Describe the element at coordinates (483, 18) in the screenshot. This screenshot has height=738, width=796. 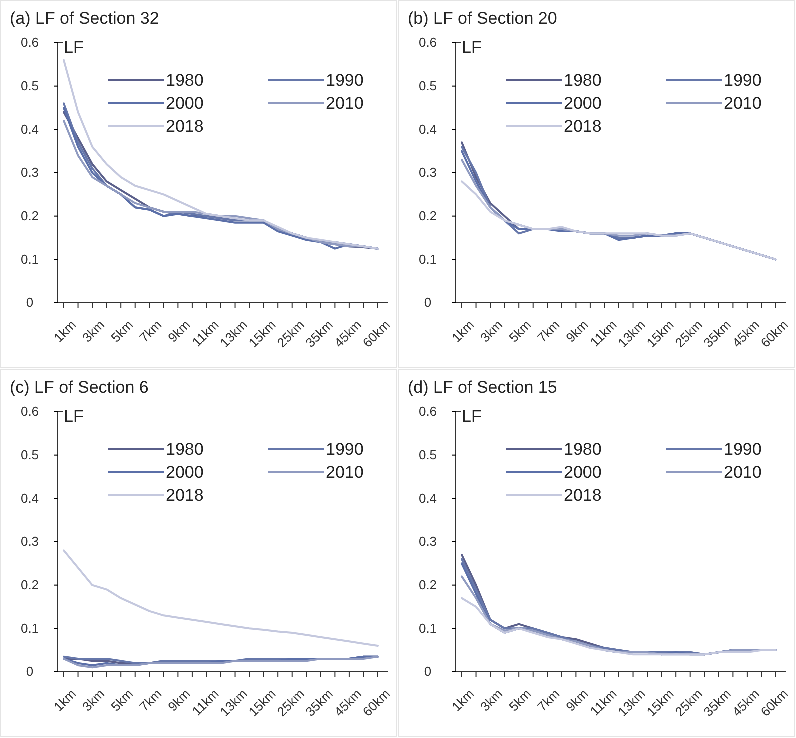
I see `chart-title: (b) LF of Section 20` at that location.